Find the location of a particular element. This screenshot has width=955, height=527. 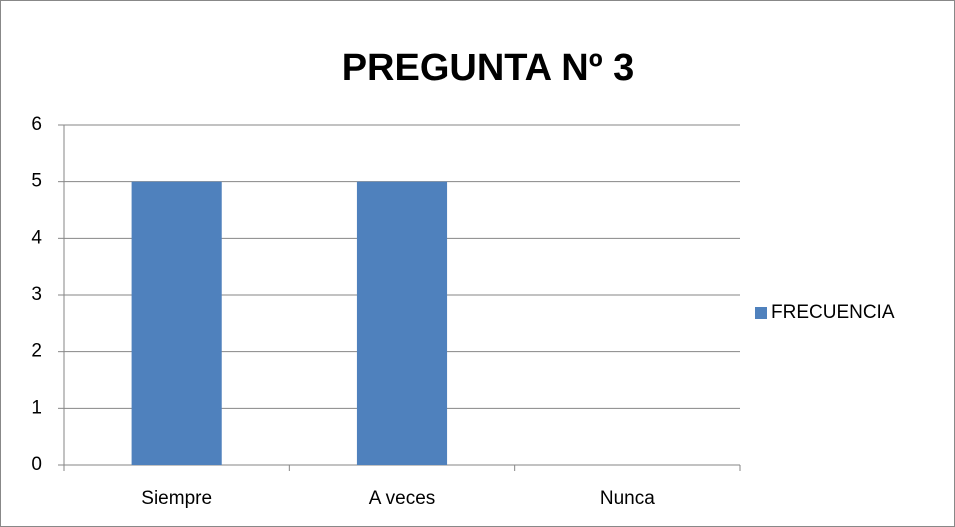

y-tick-label: 3 is located at coordinates (36, 294).